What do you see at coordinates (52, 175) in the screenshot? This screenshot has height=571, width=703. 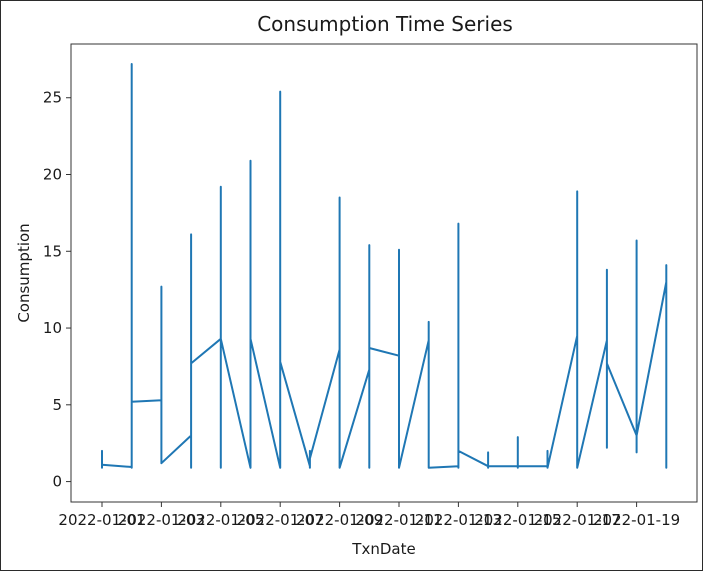 I see `y-tick-label: 20` at bounding box center [52, 175].